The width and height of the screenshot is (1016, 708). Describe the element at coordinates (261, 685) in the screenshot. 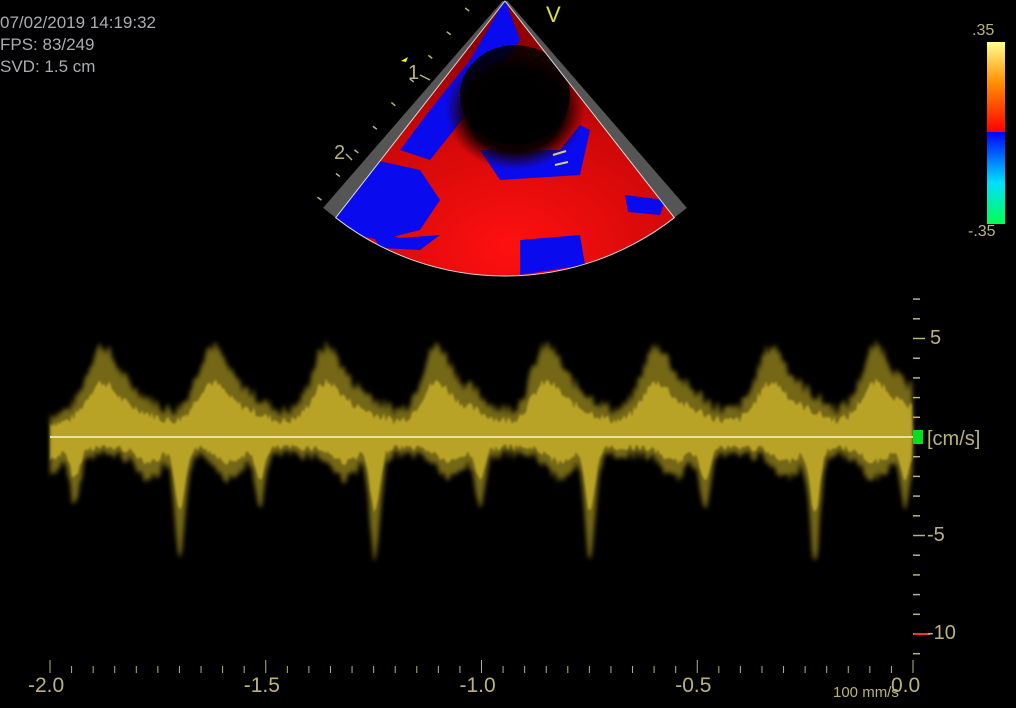

I see `time-tick-label: -1.5` at that location.